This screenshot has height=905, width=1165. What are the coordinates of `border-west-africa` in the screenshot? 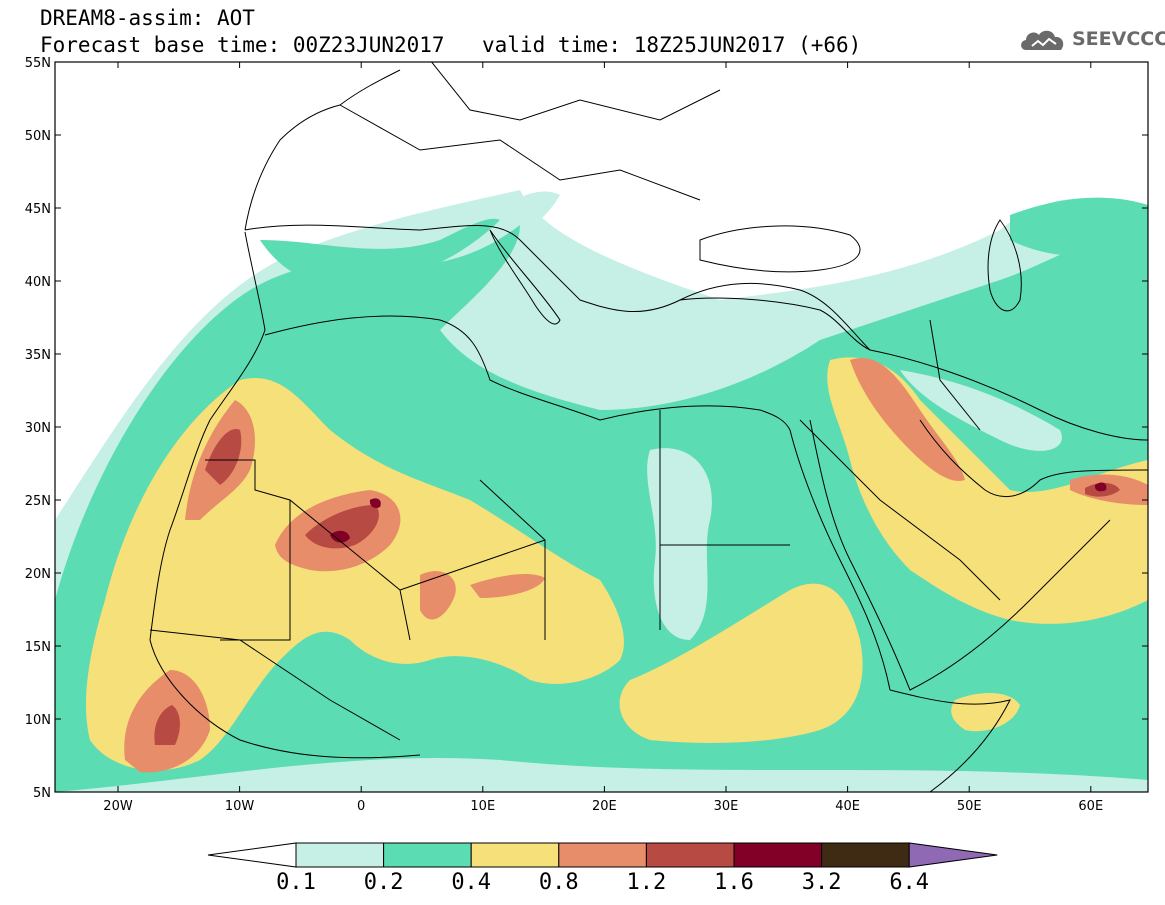 It's located at (275, 685).